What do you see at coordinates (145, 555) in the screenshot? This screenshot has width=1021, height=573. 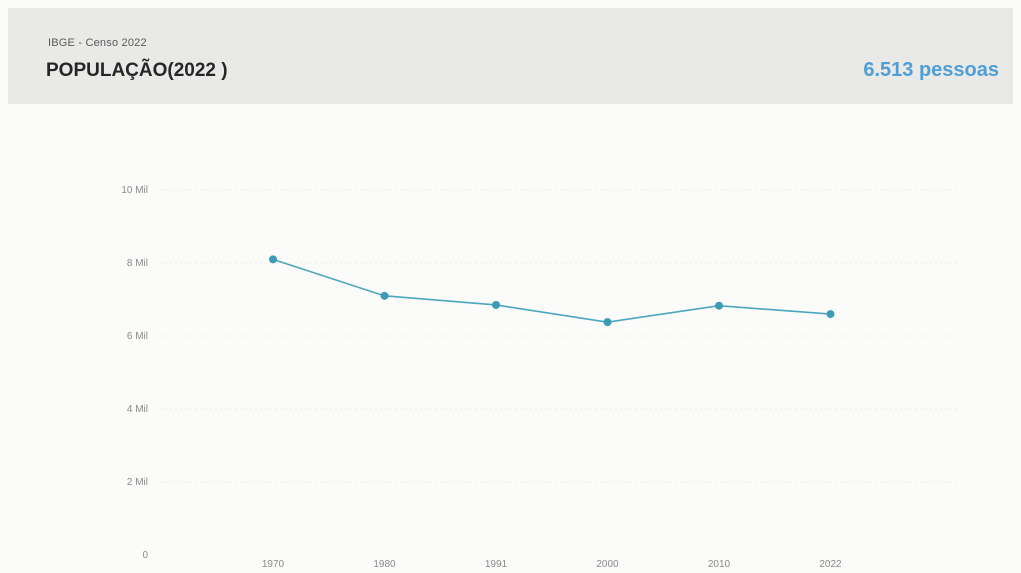 I see `y-tick-label: 0` at bounding box center [145, 555].